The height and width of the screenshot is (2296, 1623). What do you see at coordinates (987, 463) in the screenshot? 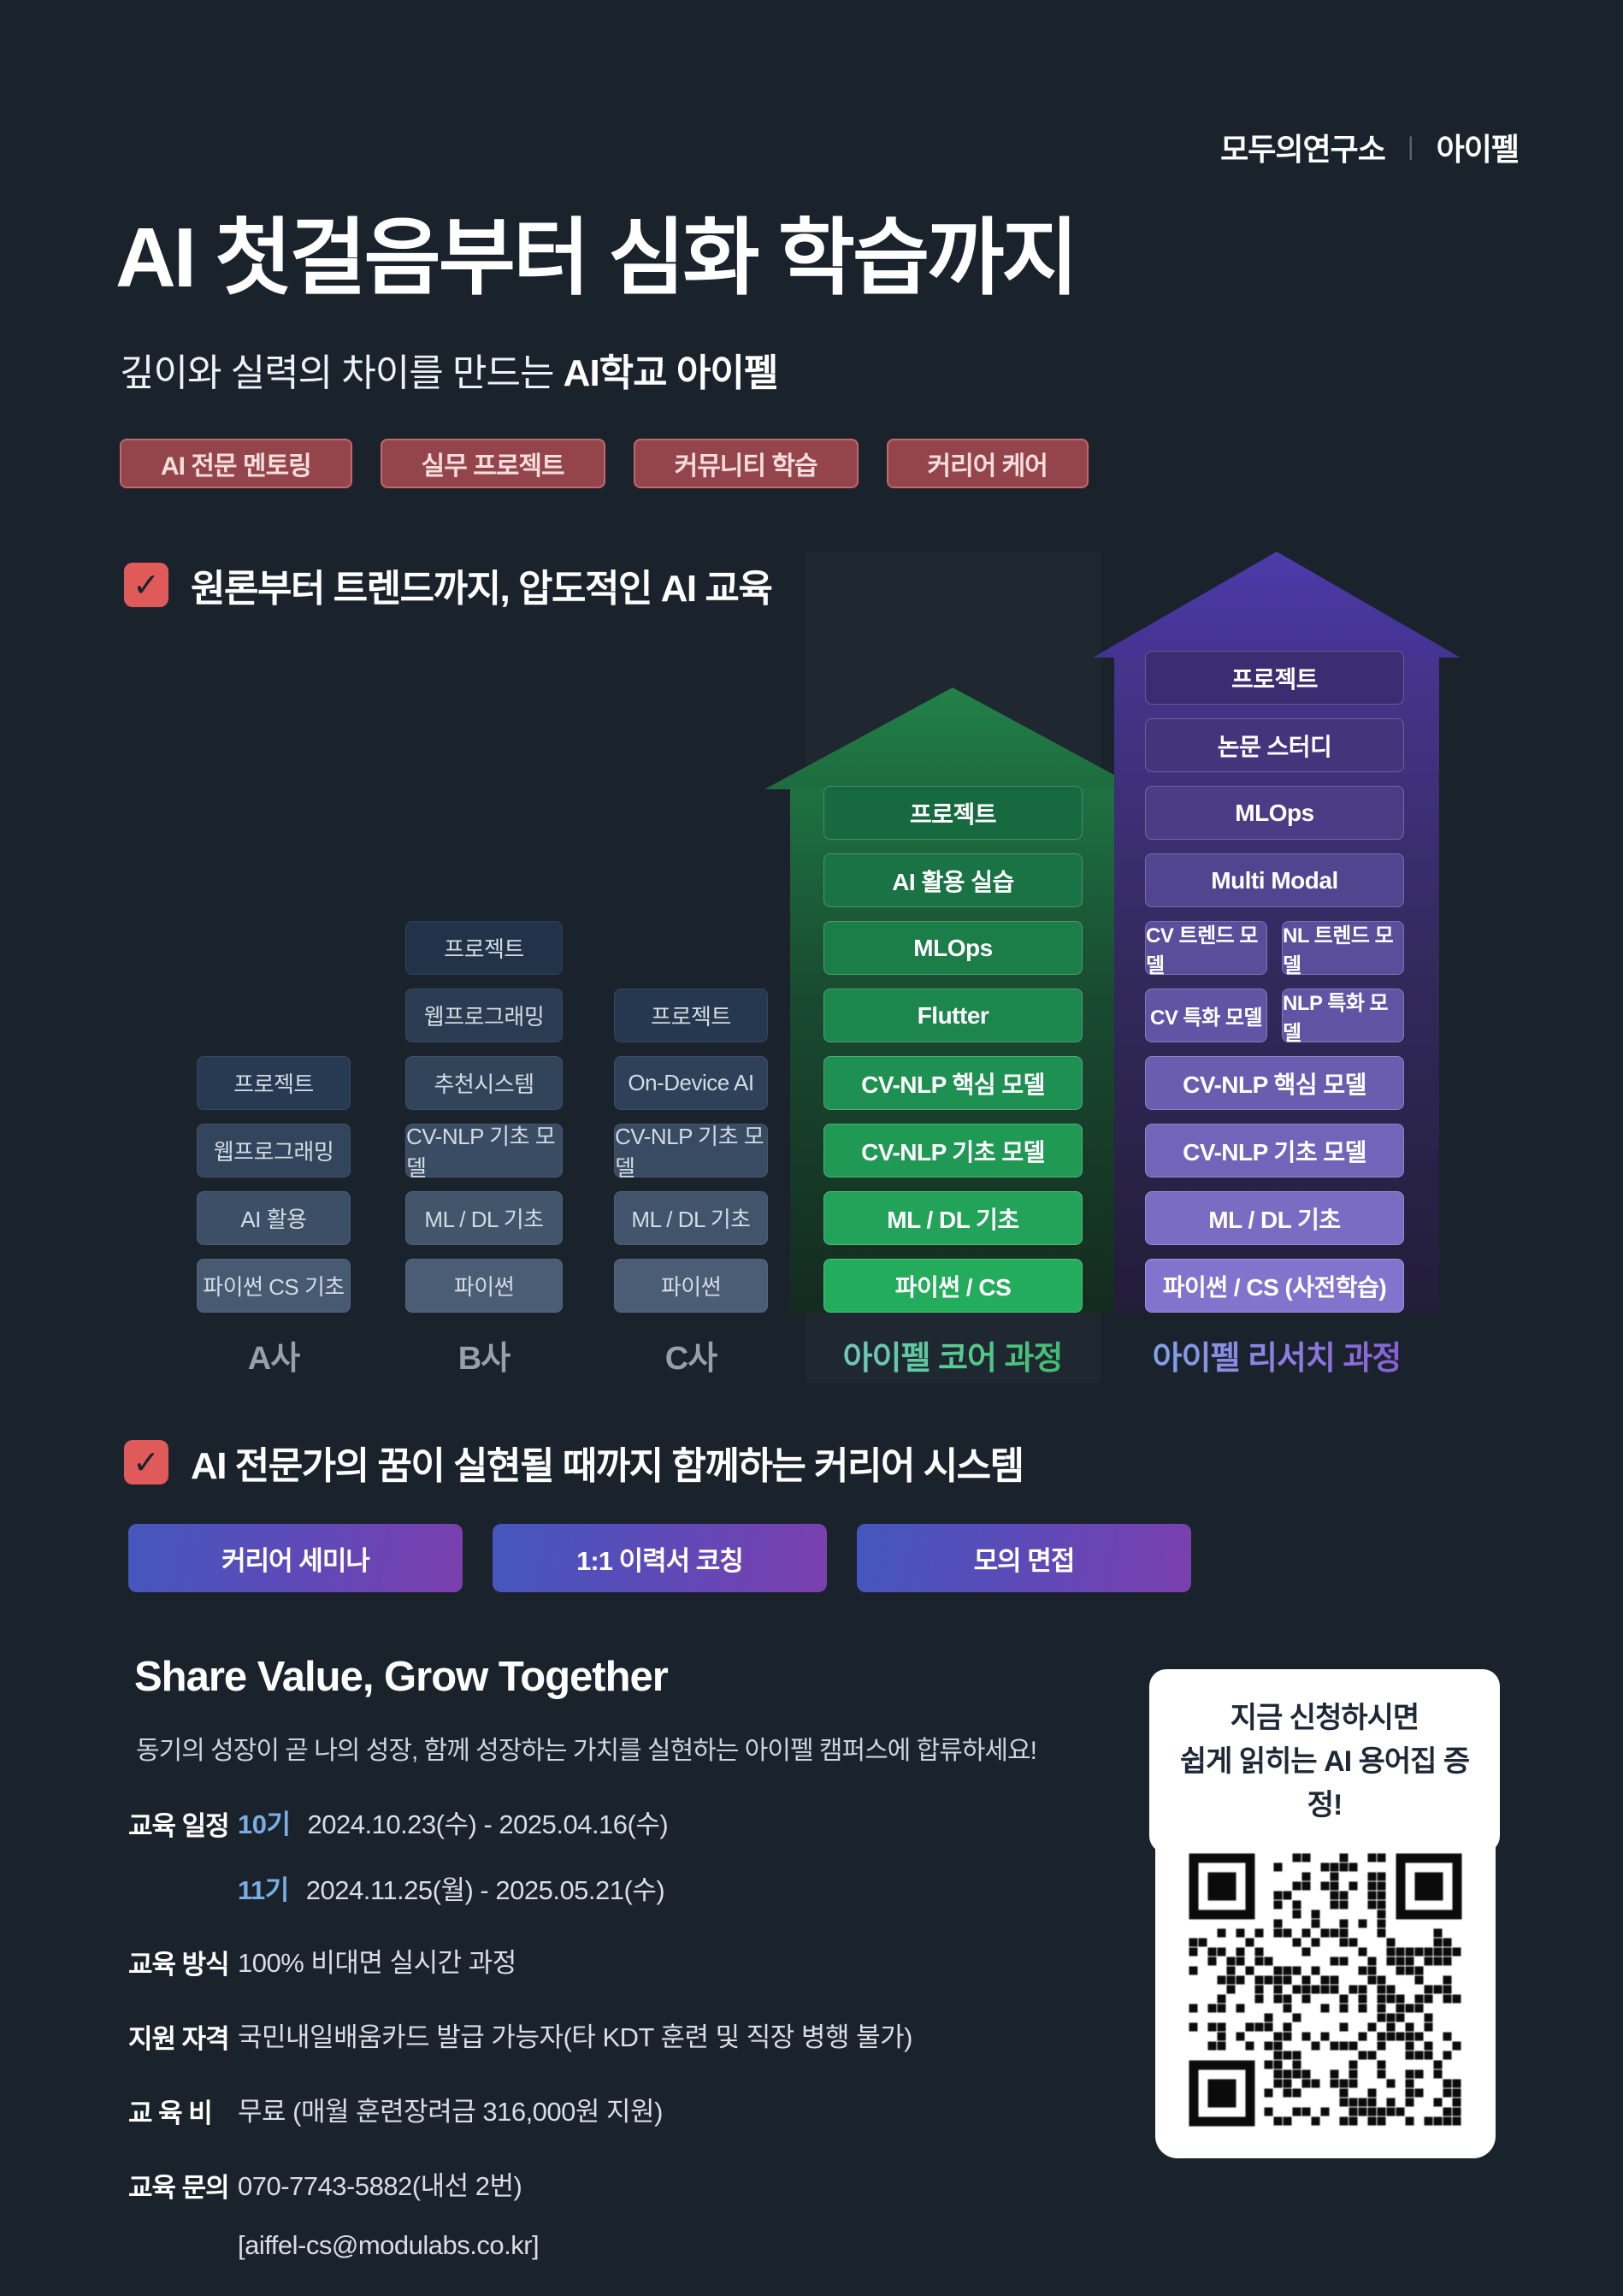
I see `badge-4: 커리어 케어` at bounding box center [987, 463].